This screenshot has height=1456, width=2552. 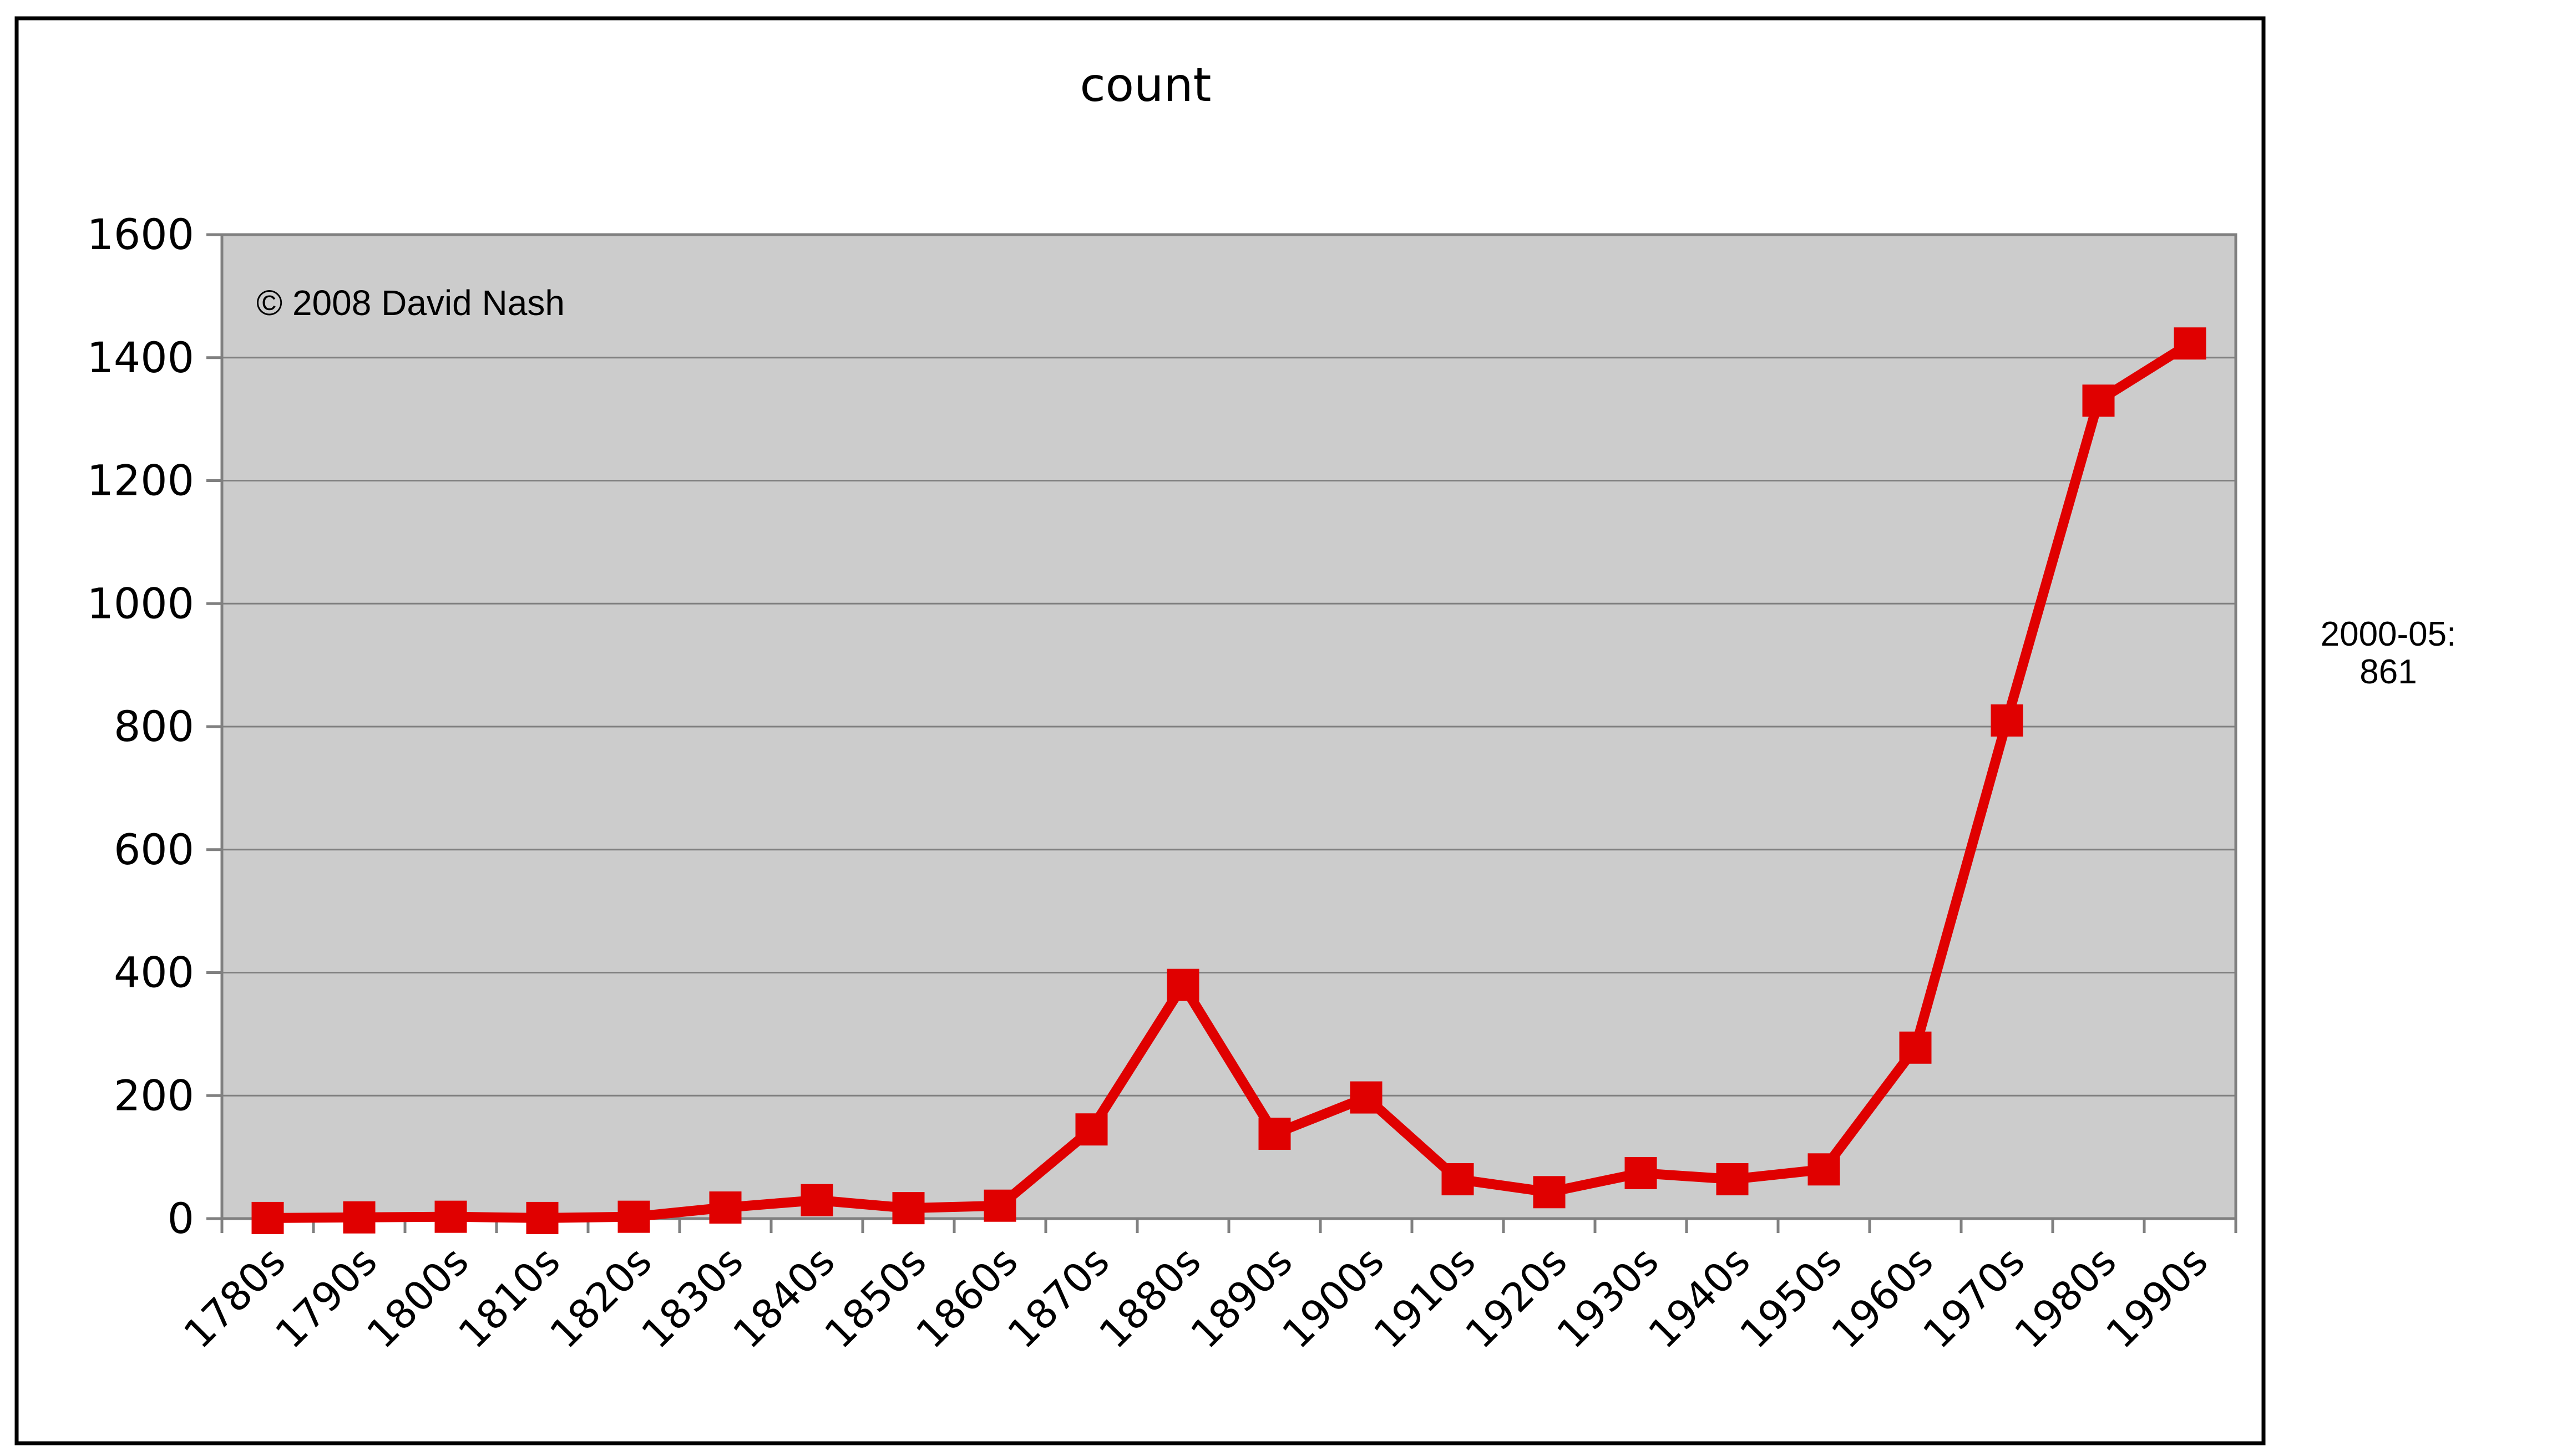 What do you see at coordinates (140, 234) in the screenshot?
I see `y-tick-label: 1600` at bounding box center [140, 234].